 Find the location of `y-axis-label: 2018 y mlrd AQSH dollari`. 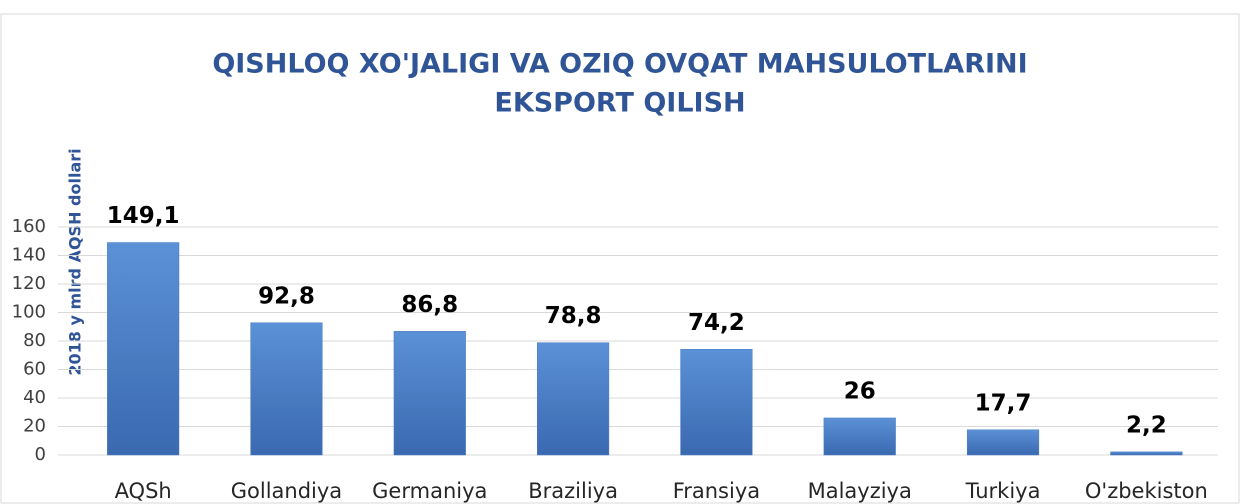

y-axis-label: 2018 y mlrd AQSH dollari is located at coordinates (75, 261).